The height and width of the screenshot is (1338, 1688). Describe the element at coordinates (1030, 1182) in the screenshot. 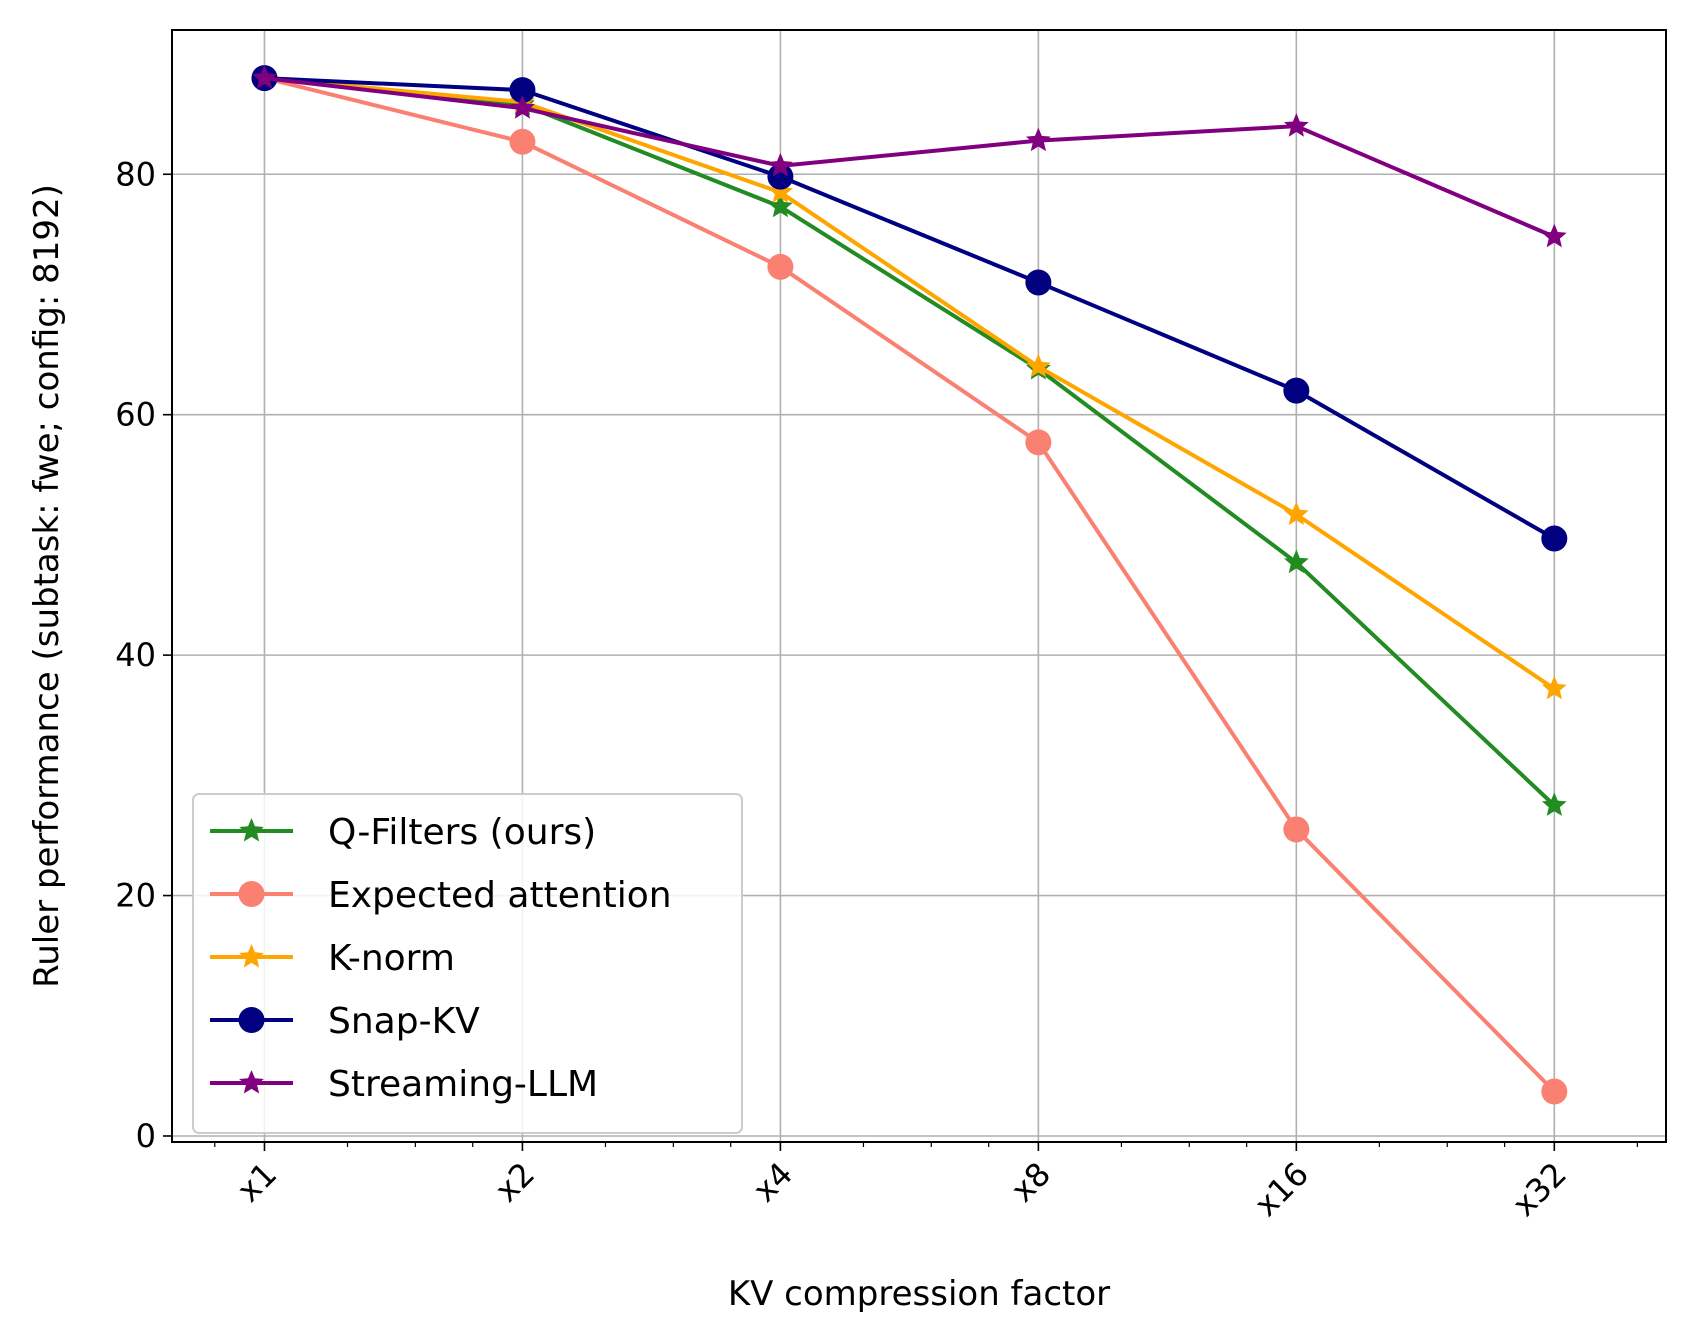

I see `x-tick-label: x8` at that location.